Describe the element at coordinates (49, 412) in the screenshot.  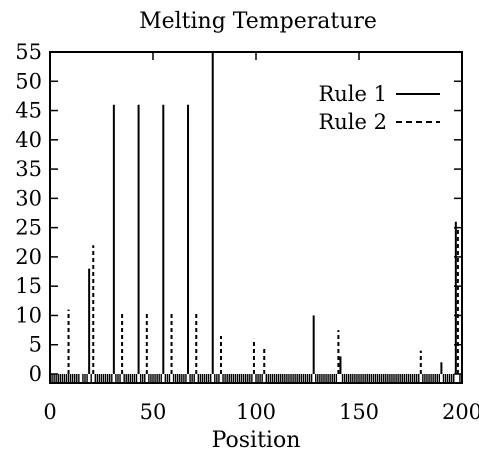
I see `x-tick-label: 0` at that location.